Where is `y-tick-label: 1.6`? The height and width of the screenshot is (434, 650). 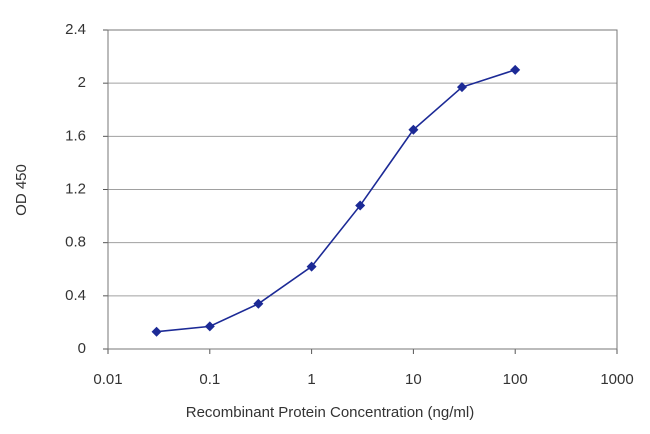 y-tick-label: 1.6 is located at coordinates (75, 135).